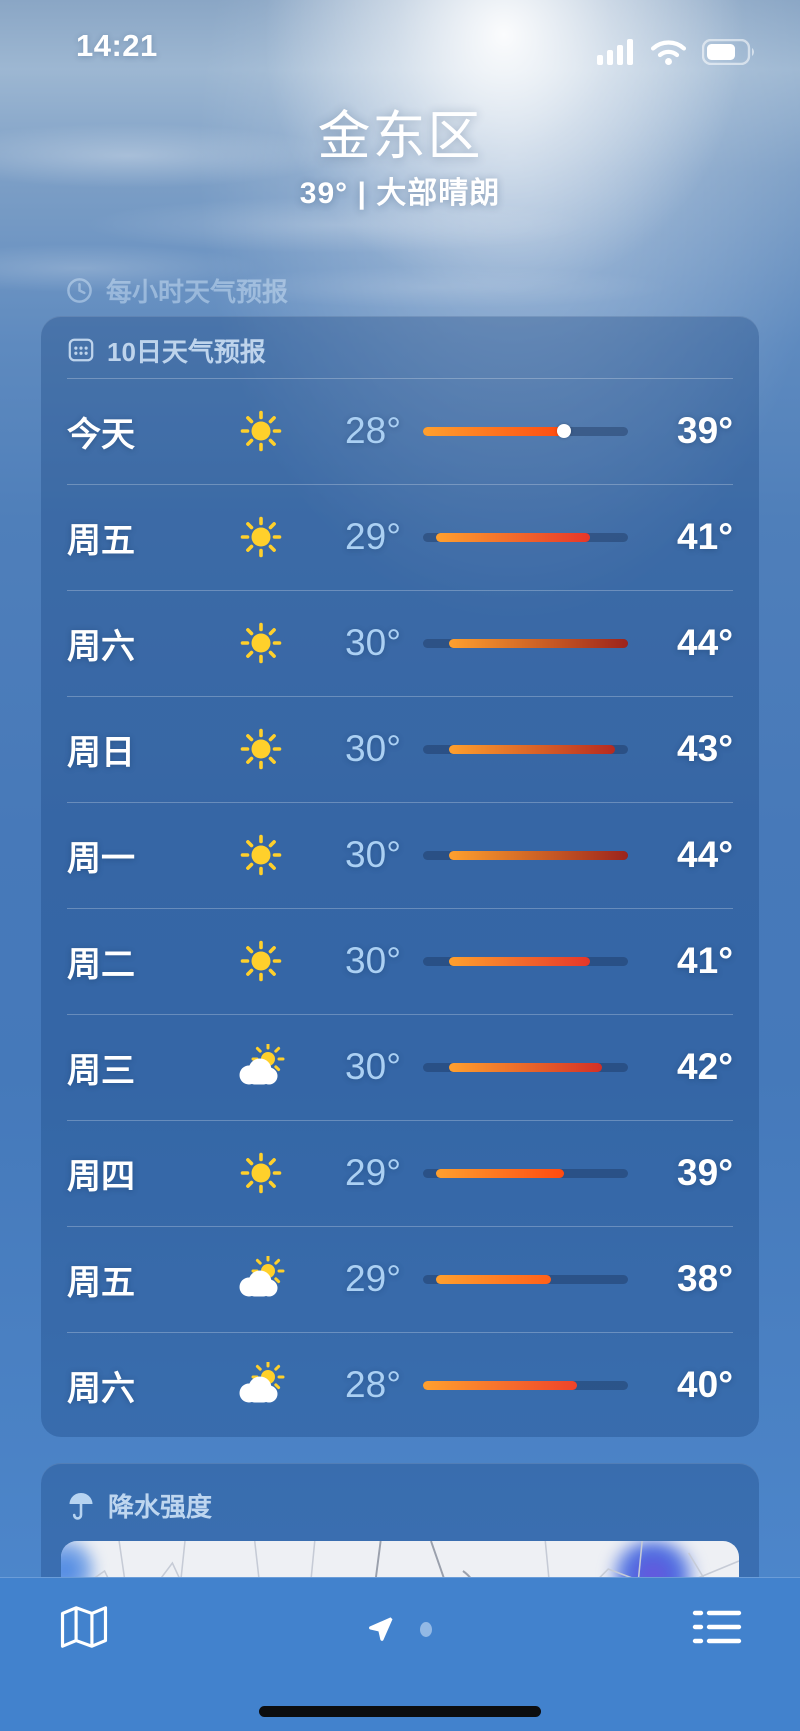 Image resolution: width=800 pixels, height=1731 pixels. I want to click on high-temp: 43°, so click(705, 748).